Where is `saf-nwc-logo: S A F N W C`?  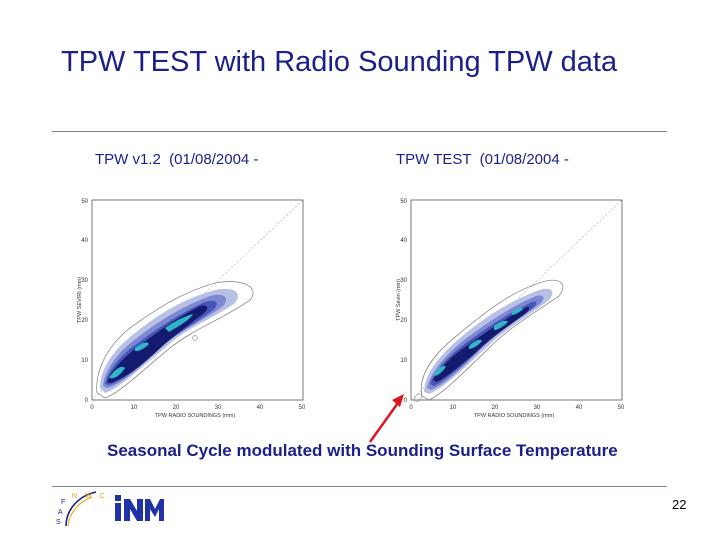
saf-nwc-logo: S A F N W C is located at coordinates (82, 509).